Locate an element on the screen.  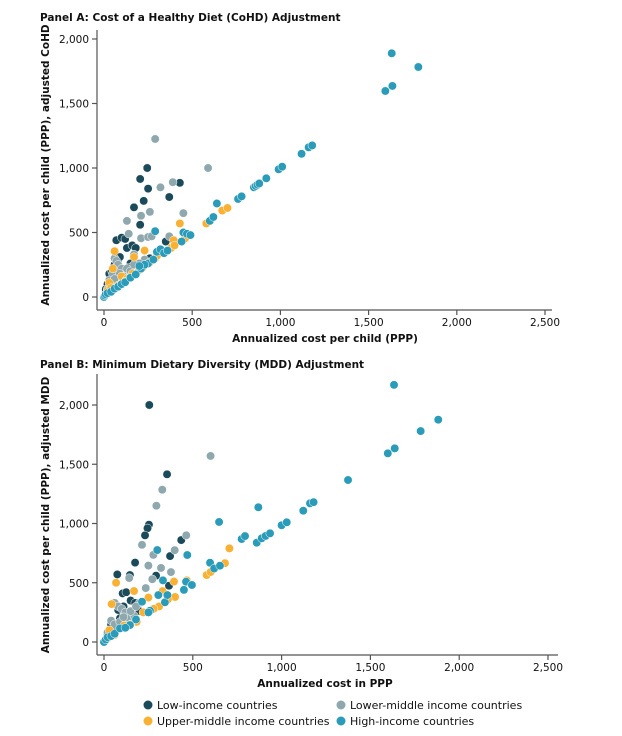
x-tick-label: 500 is located at coordinates (192, 323).